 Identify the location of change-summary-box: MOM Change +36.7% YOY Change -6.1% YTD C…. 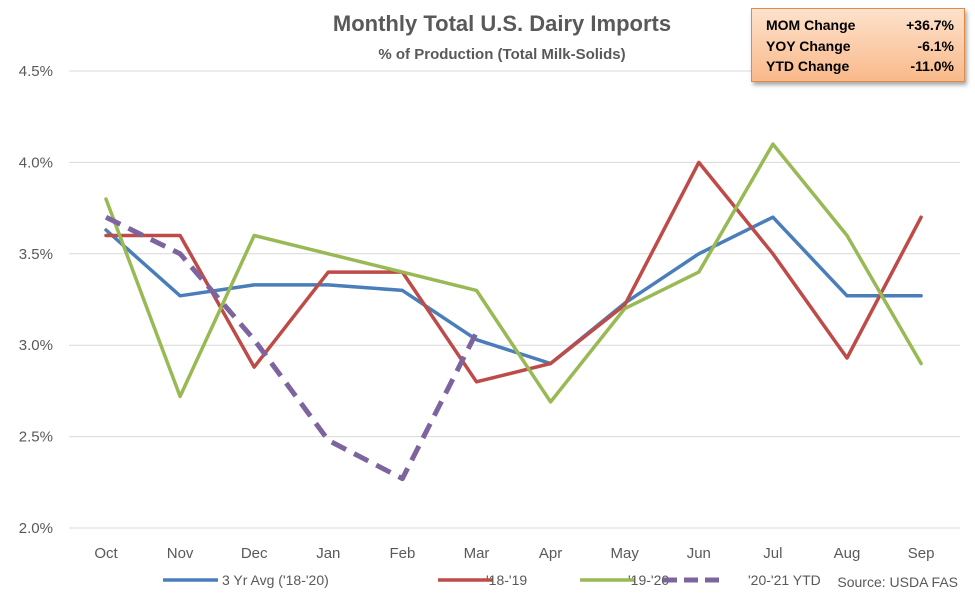
(858, 45).